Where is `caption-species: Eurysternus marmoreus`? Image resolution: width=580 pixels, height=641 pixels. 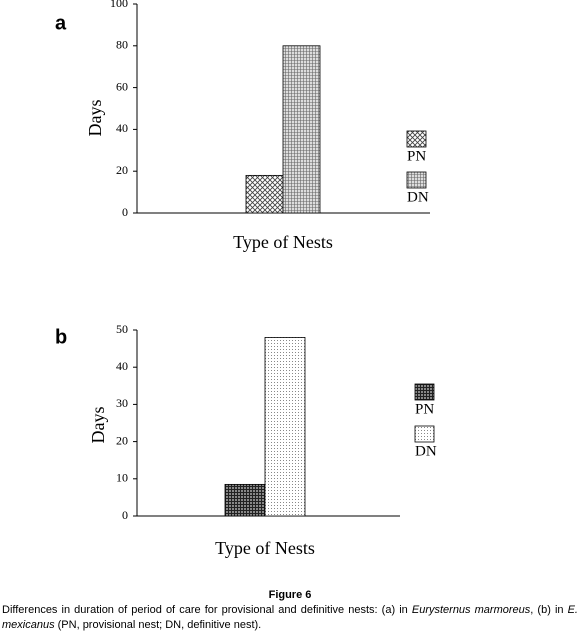 caption-species: Eurysternus marmoreus is located at coordinates (471, 610).